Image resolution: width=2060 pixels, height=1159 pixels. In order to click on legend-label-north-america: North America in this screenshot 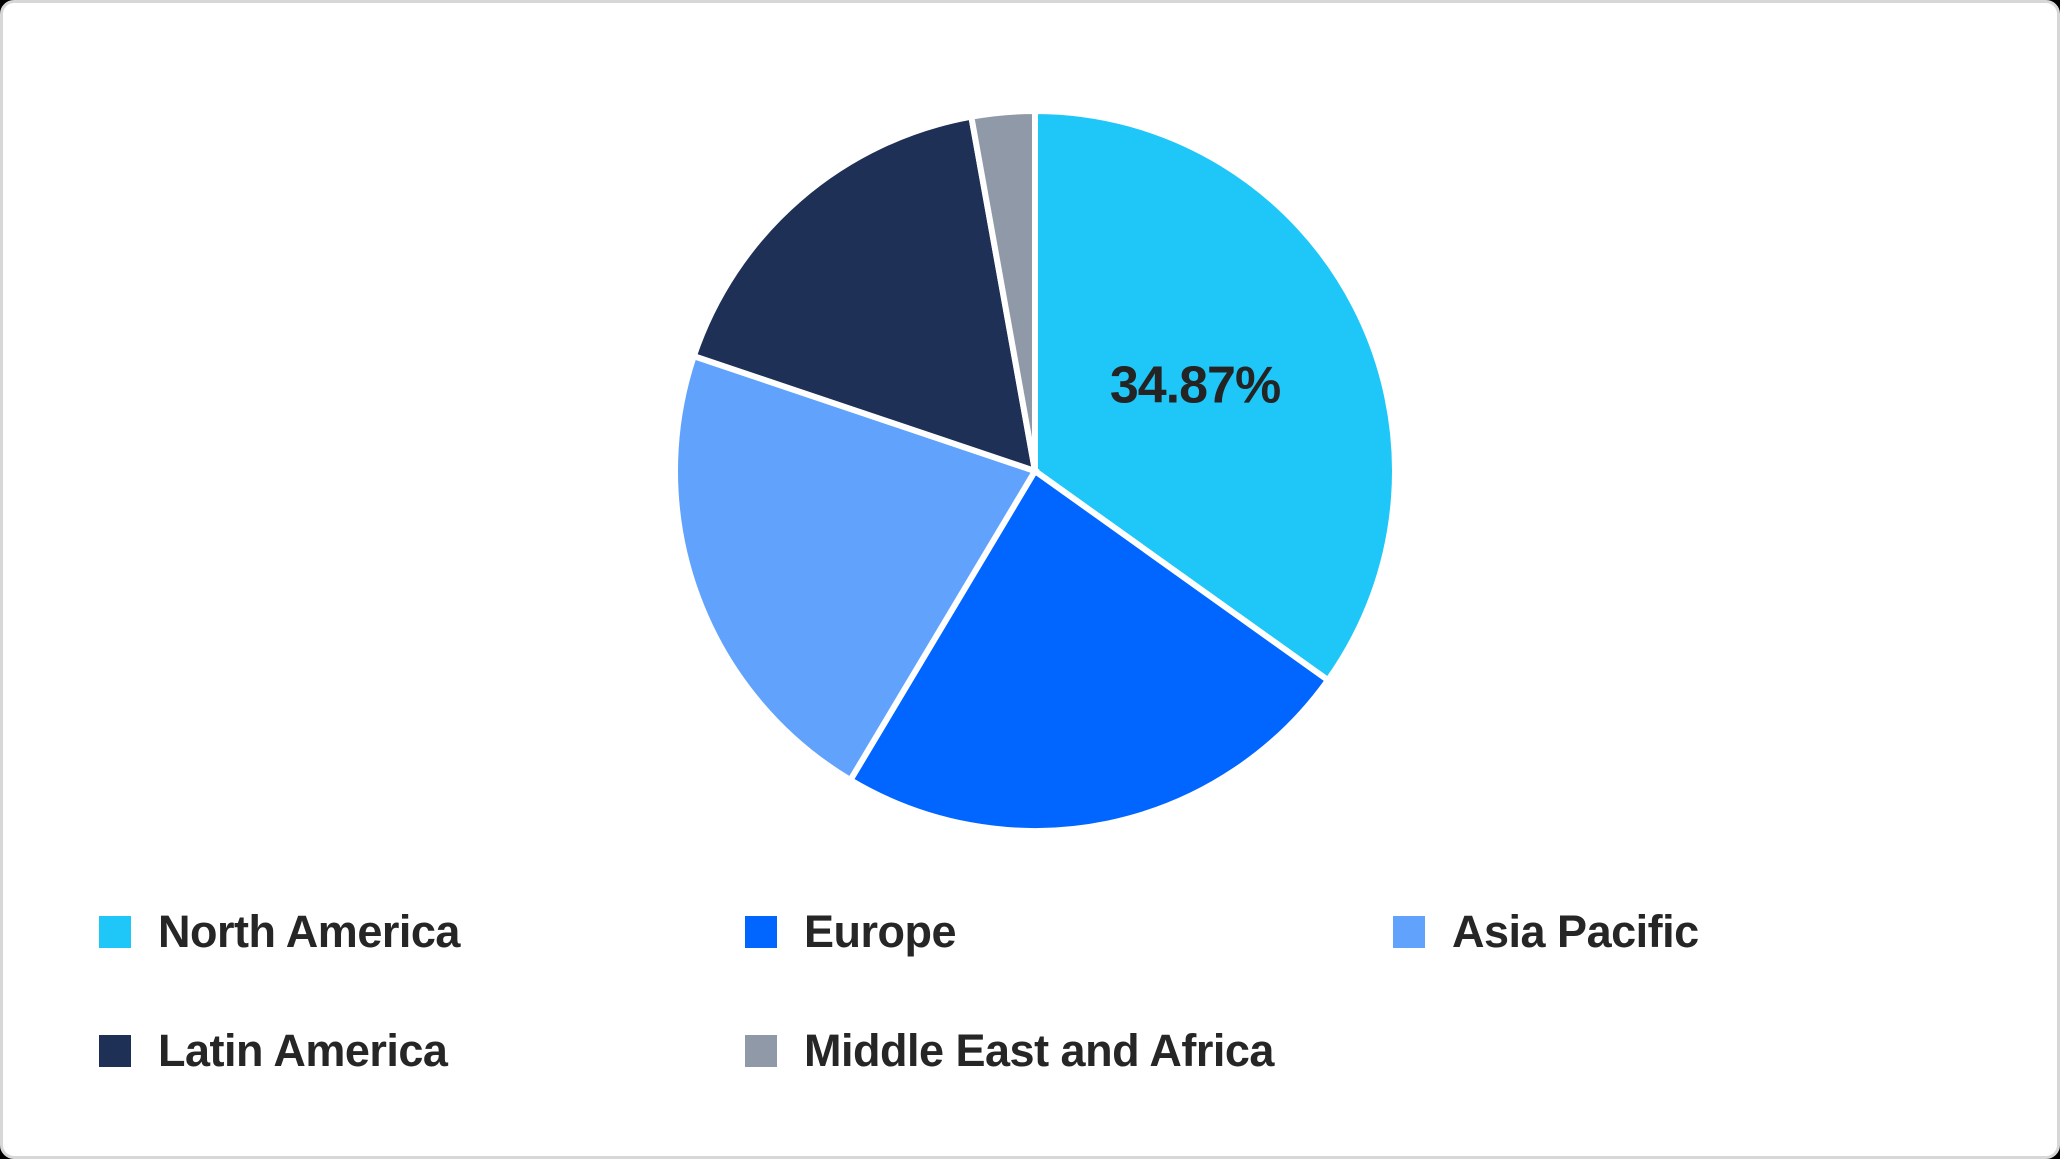, I will do `click(309, 931)`.